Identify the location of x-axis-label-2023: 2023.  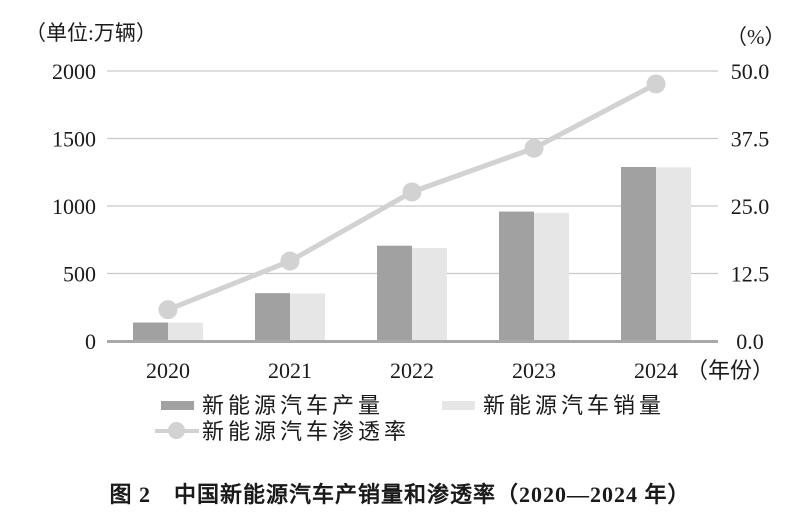
(534, 370).